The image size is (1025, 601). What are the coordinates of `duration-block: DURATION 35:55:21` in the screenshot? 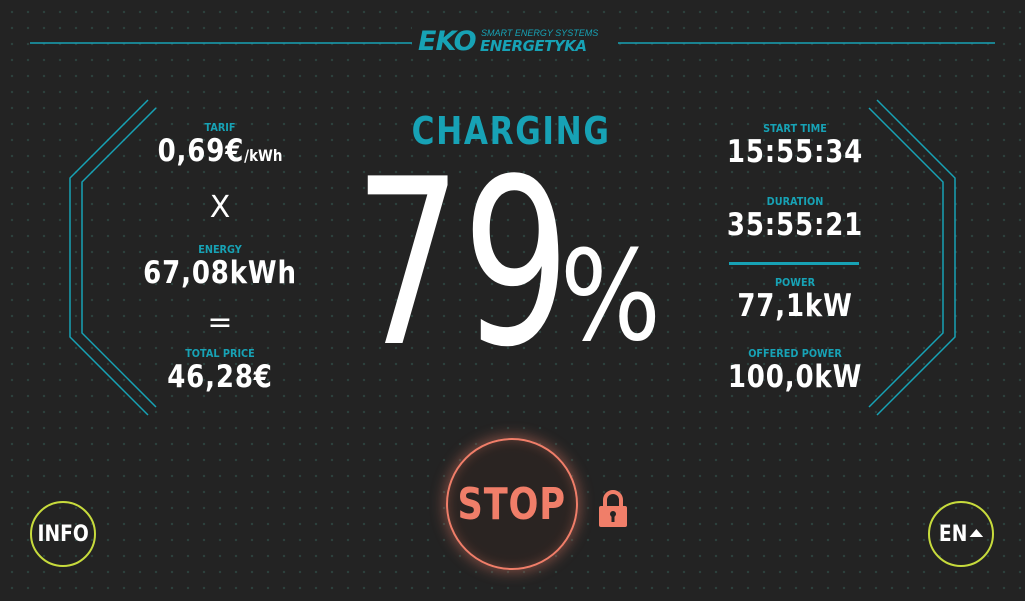 It's located at (795, 218).